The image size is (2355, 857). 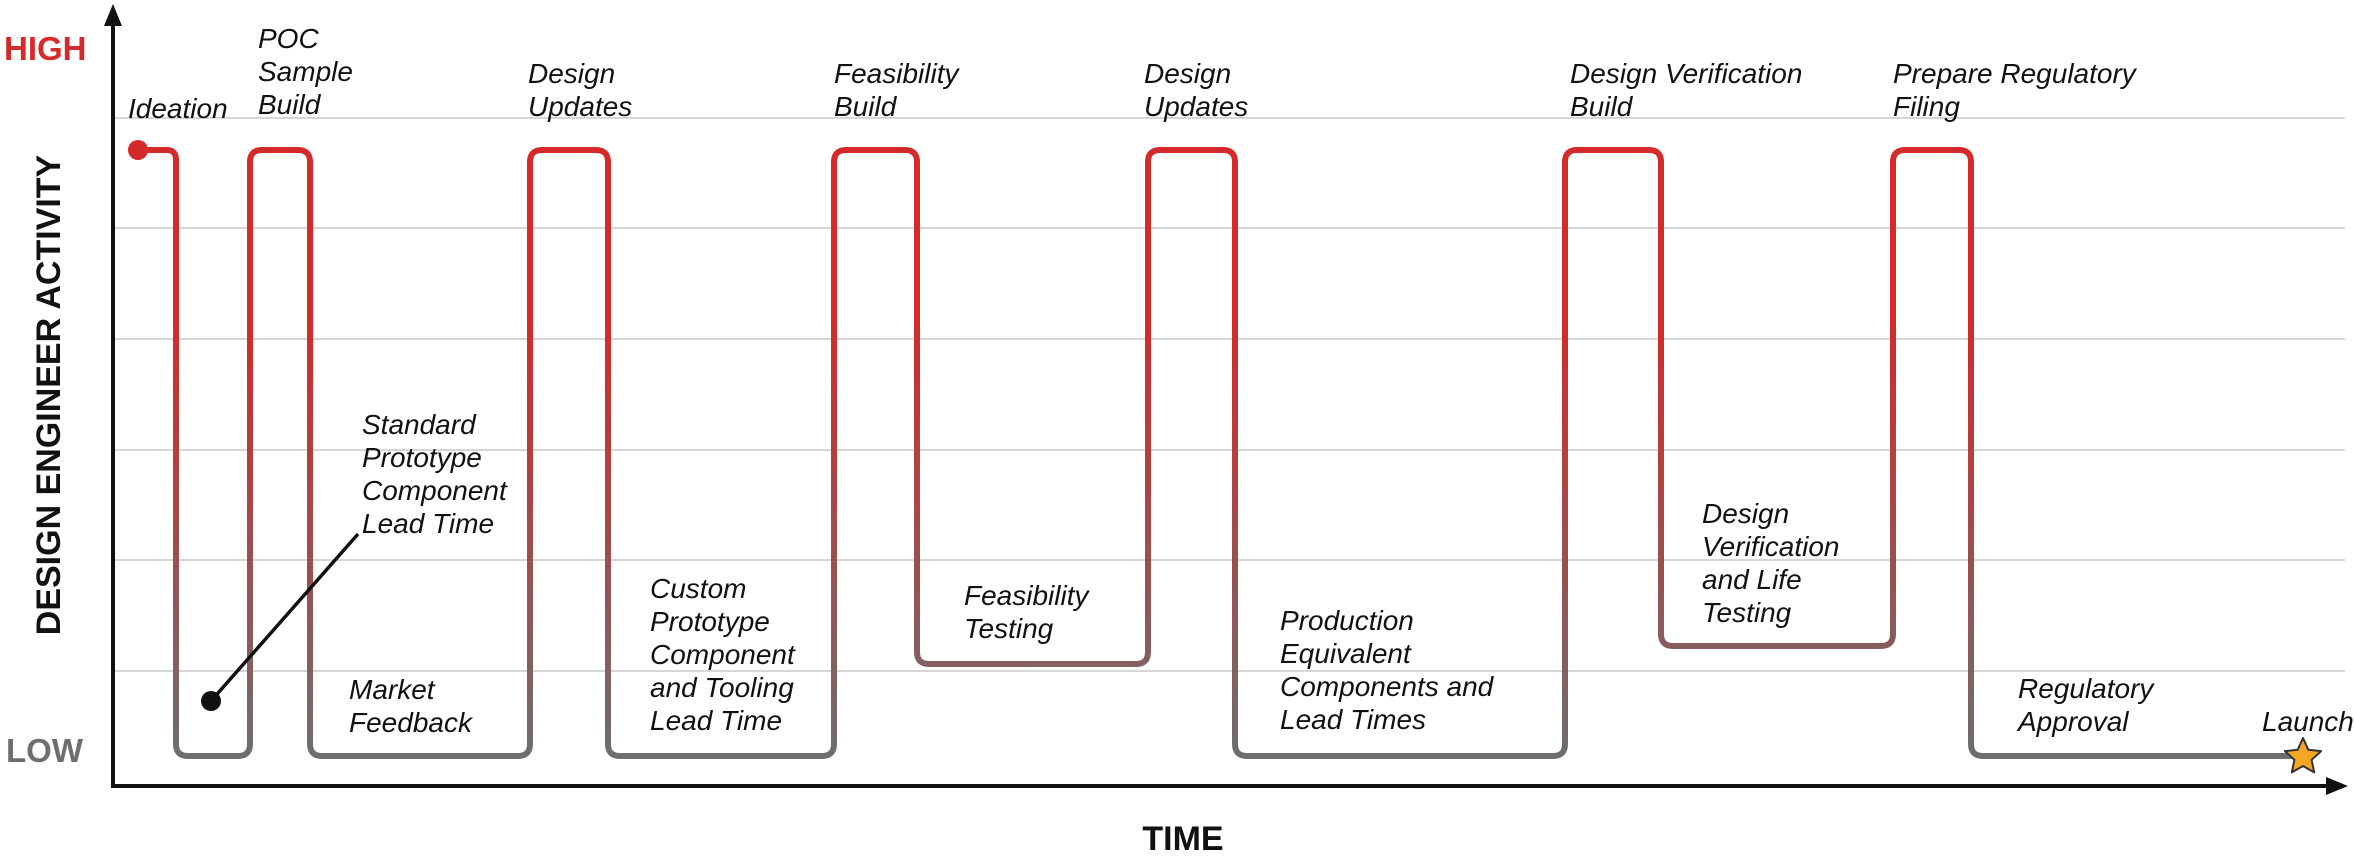 What do you see at coordinates (2015, 90) in the screenshot?
I see `phase-label-prepare-regulatory-filing: Prepare Regulatory Filing` at bounding box center [2015, 90].